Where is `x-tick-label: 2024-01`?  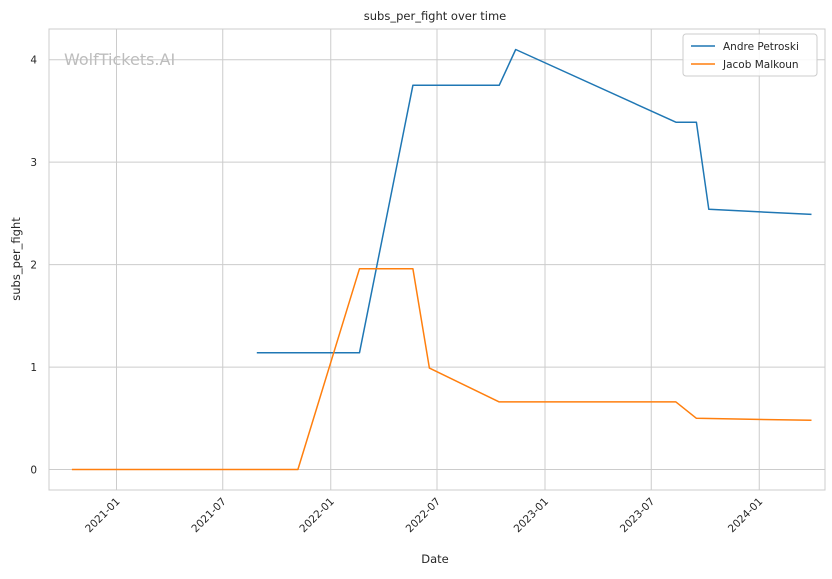 x-tick-label: 2024-01 is located at coordinates (746, 516).